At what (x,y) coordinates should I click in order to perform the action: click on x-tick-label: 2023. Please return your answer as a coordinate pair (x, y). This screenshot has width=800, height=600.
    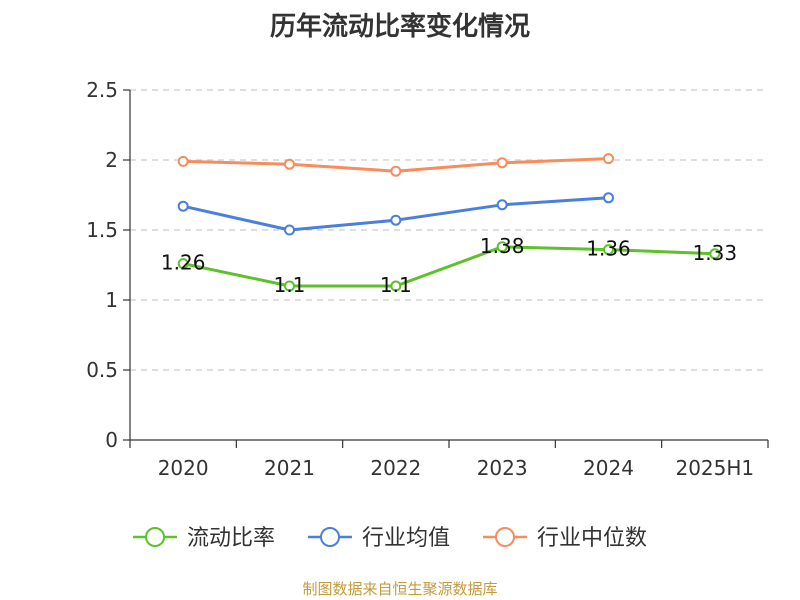
    Looking at the image, I should click on (502, 468).